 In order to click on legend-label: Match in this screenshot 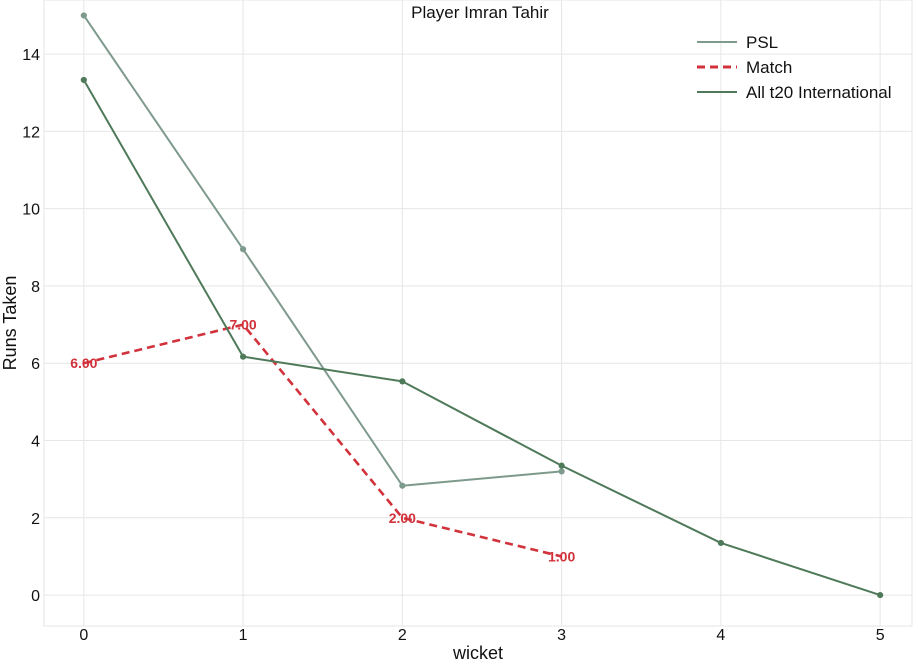, I will do `click(769, 67)`.